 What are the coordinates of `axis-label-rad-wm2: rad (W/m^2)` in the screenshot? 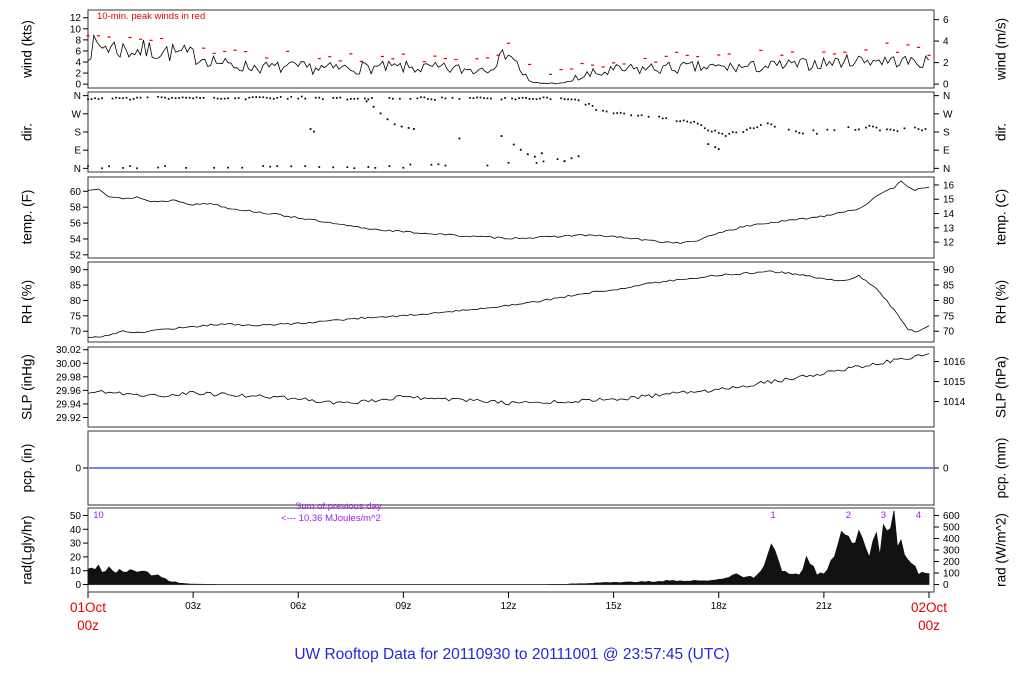 It's located at (1001, 550).